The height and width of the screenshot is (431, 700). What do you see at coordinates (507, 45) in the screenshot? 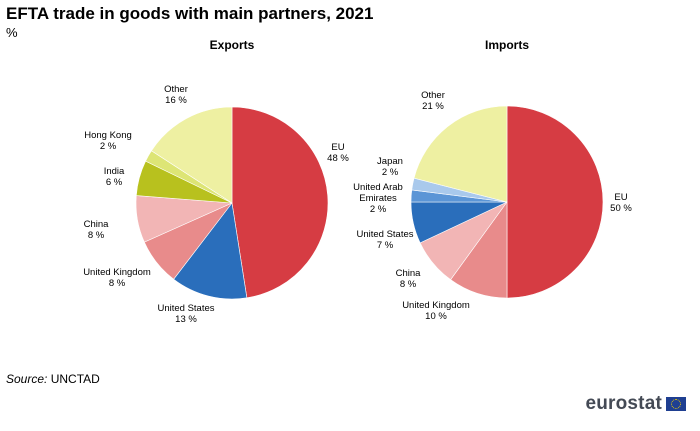
I see `pie-title-1: Imports` at bounding box center [507, 45].